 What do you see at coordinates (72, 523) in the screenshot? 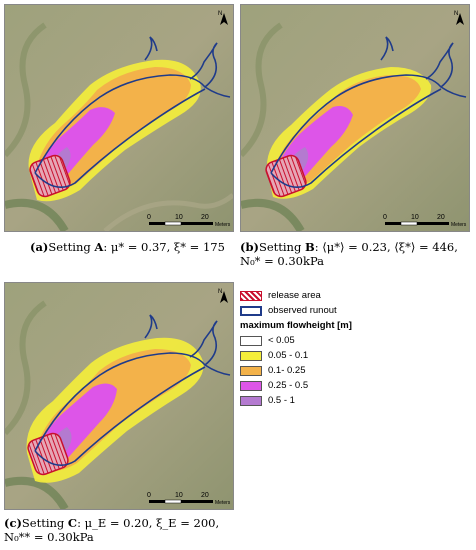
I see `caption-letter: C` at bounding box center [72, 523].